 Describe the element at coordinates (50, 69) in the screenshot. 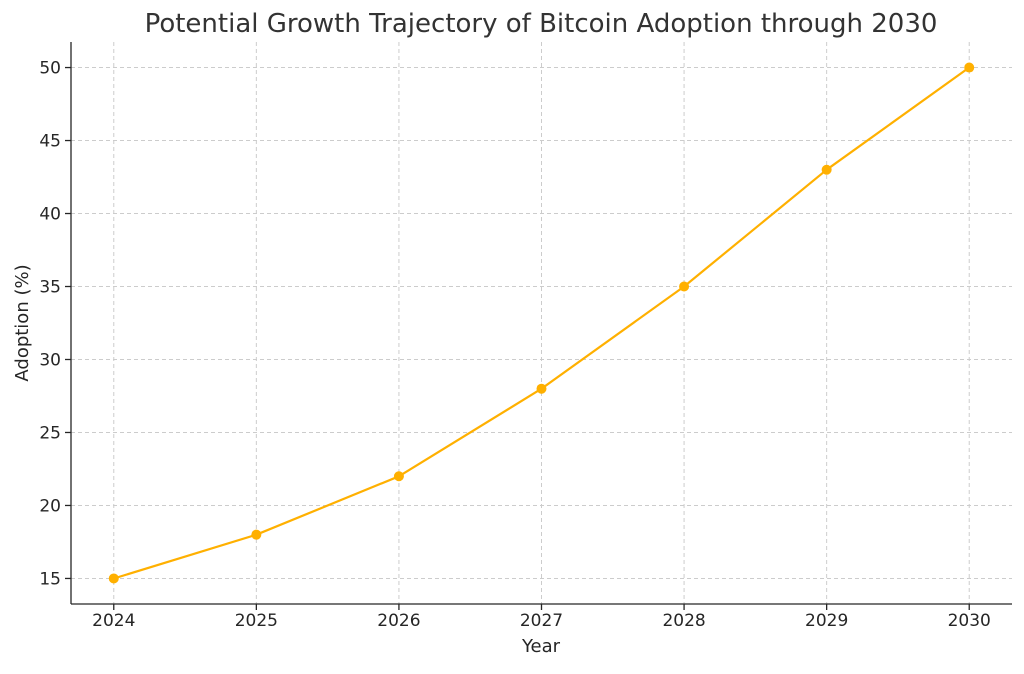

I see `y-tick-label: 50` at that location.